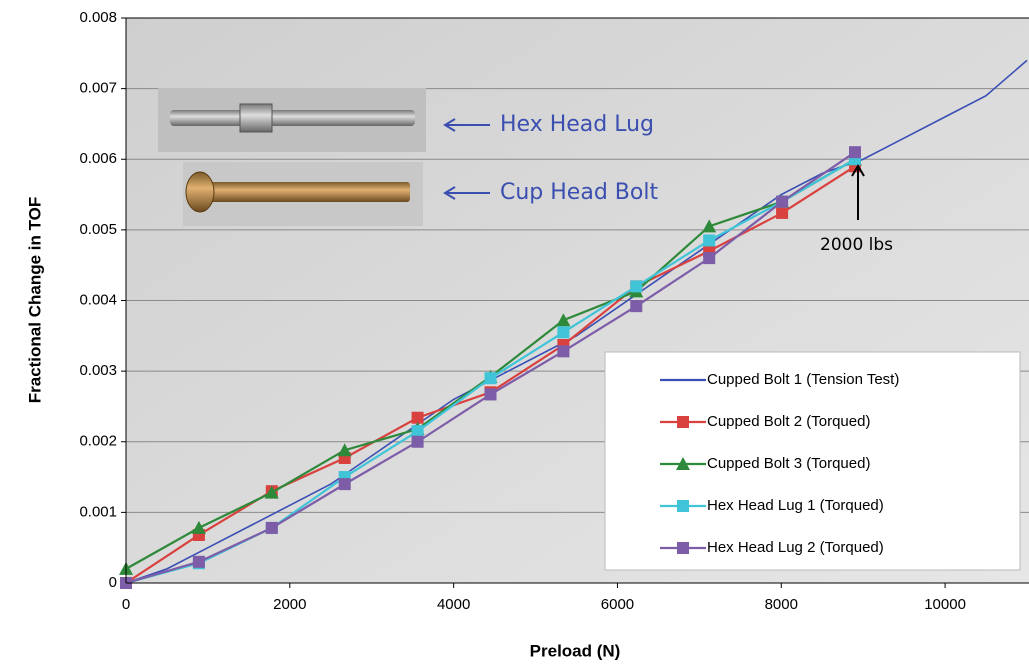 This screenshot has width=1029, height=666. What do you see at coordinates (98, 17) in the screenshot?
I see `y-tick-label: 0.008` at bounding box center [98, 17].